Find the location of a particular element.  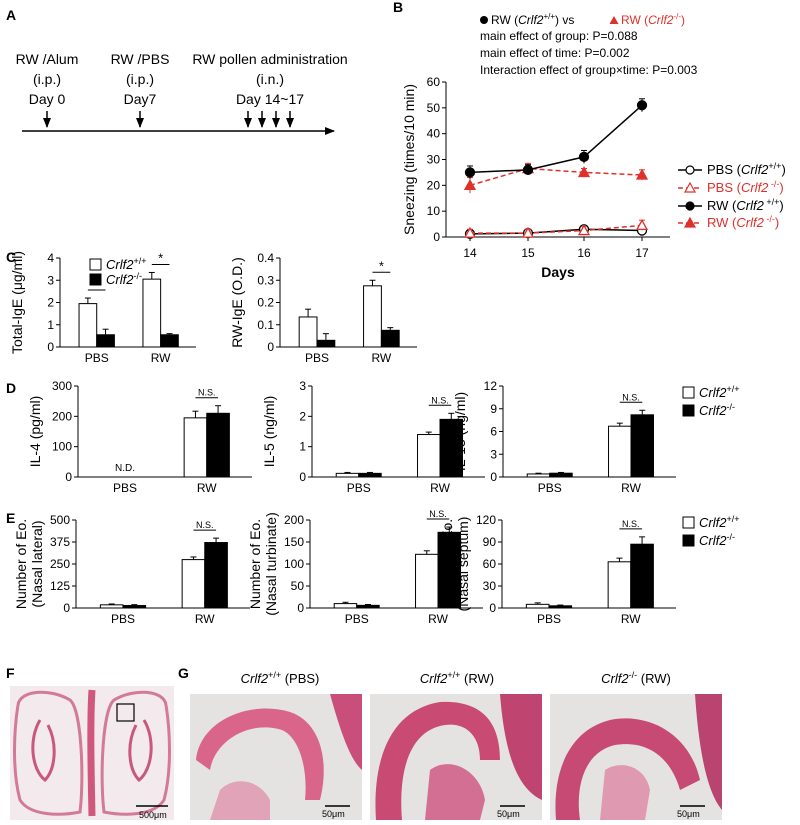

il4-bar-chart: 0 100 200 300 IL-4 (pg/ml) PBS N.D. RW N.S. is located at coordinates (139, 437).